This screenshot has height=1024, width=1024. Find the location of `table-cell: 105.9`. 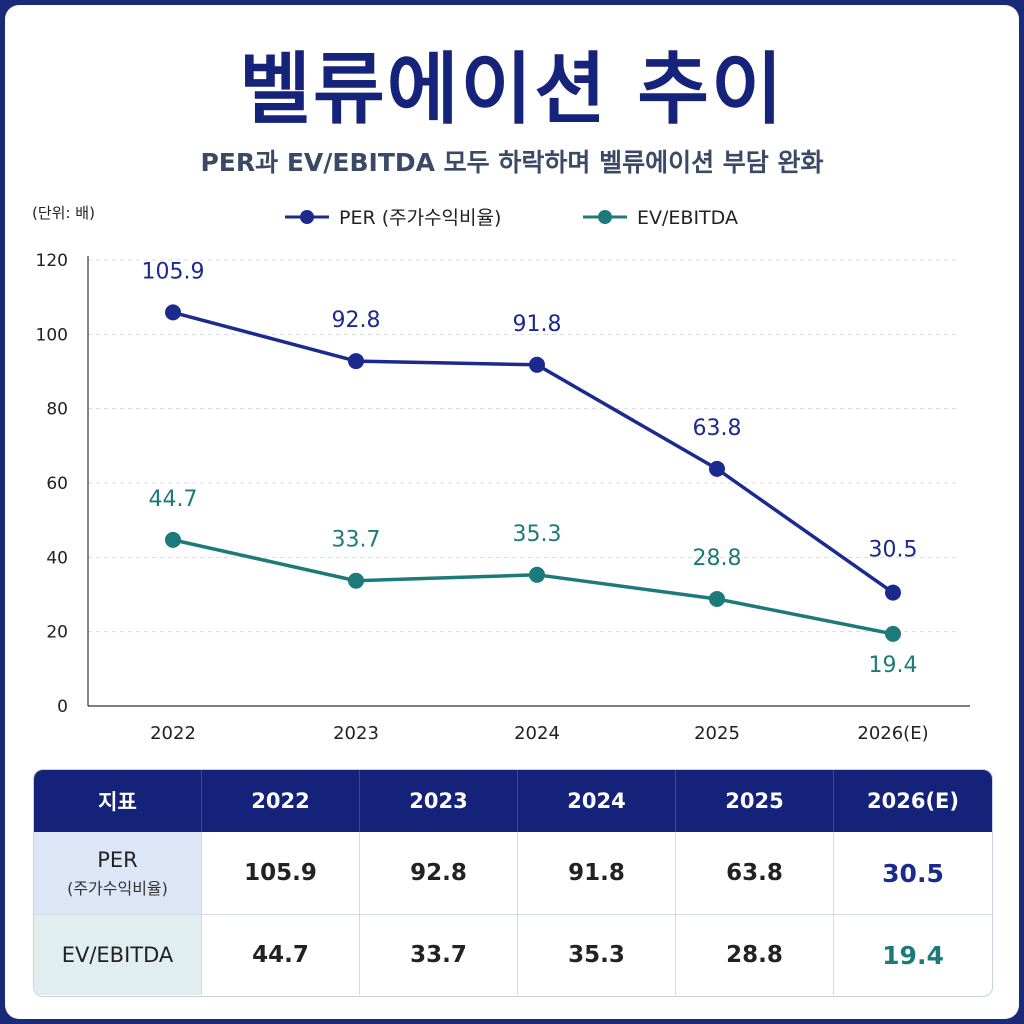

table-cell: 105.9 is located at coordinates (281, 873).